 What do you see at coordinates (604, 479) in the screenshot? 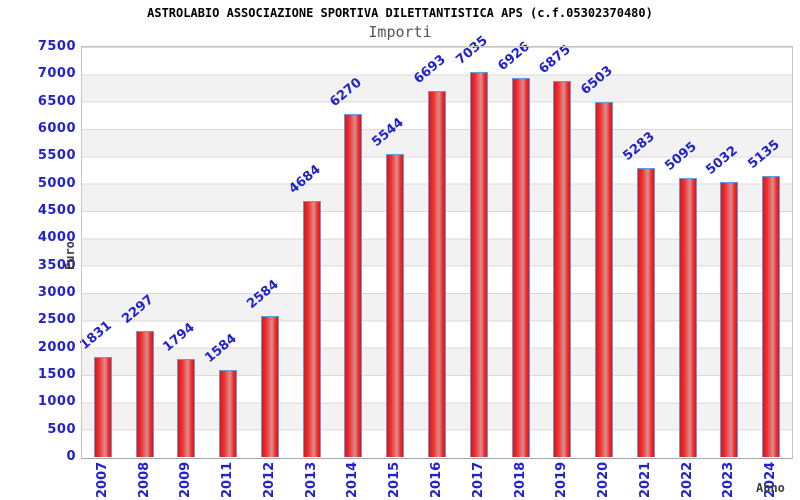
I see `x-axis-tick-label: 2020` at bounding box center [604, 479].